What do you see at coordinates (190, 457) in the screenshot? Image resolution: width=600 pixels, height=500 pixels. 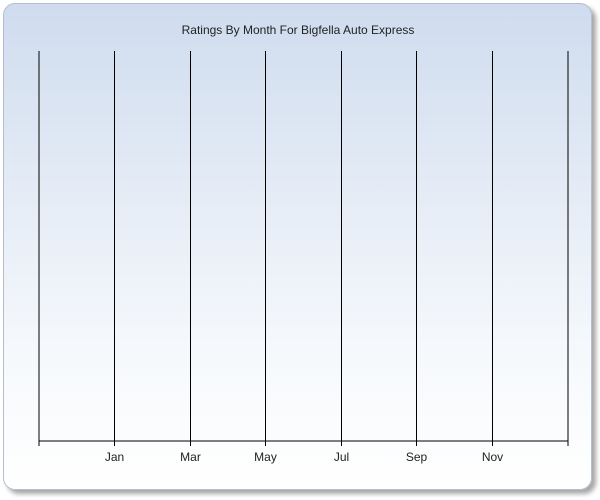 I see `x-tick-label: Mar` at bounding box center [190, 457].